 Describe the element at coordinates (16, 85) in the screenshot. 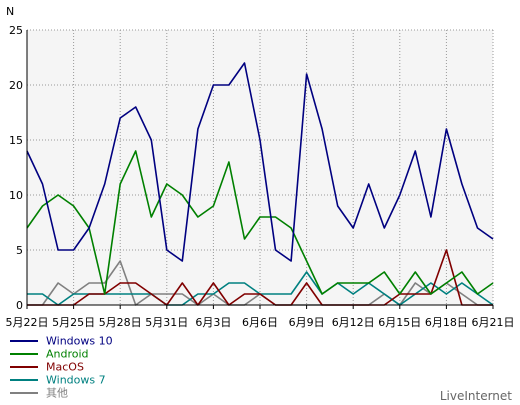

I see `y-tick-label: 20` at that location.